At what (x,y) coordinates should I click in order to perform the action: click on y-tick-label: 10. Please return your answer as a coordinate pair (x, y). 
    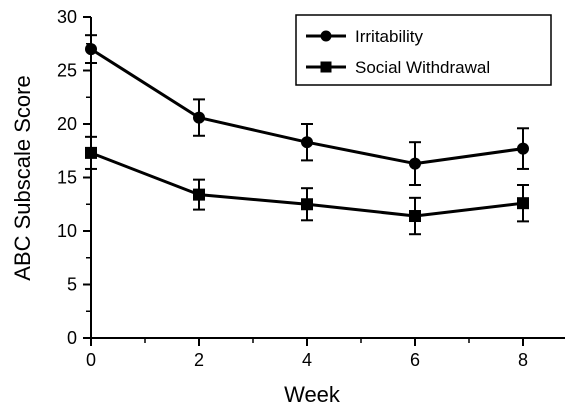
    Looking at the image, I should click on (67, 231).